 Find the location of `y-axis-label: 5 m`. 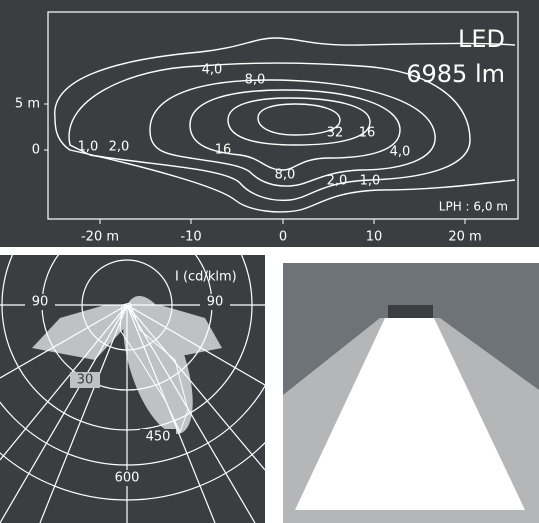

y-axis-label: 5 m is located at coordinates (27, 104).